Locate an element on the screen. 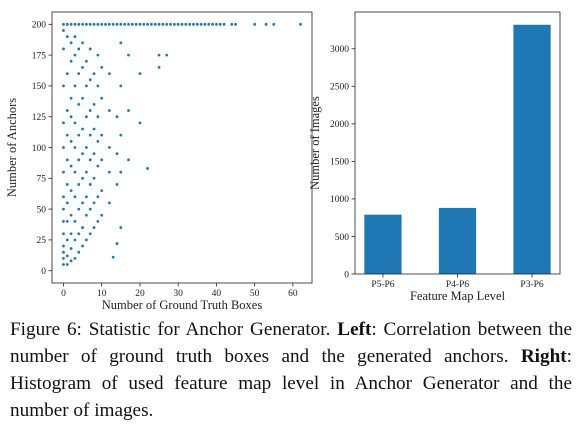 This screenshot has height=440, width=582. x-tick-label: P4-P6 is located at coordinates (457, 285).